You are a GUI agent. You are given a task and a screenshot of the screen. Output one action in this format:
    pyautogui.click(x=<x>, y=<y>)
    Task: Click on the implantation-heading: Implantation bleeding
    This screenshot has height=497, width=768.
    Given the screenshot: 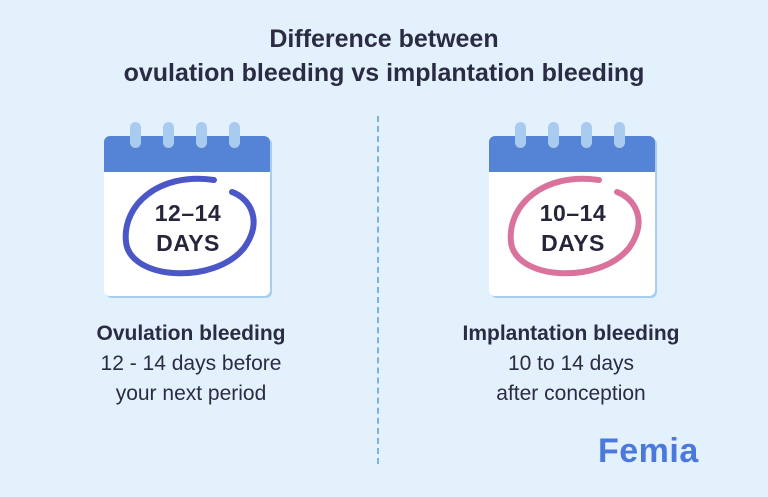 What is the action you would take?
    pyautogui.click(x=571, y=333)
    